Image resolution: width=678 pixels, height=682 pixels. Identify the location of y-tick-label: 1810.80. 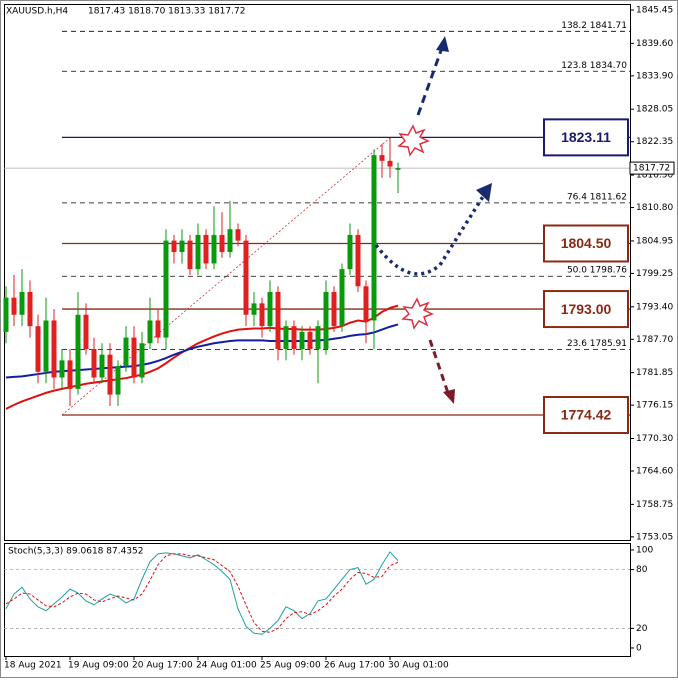
(654, 208).